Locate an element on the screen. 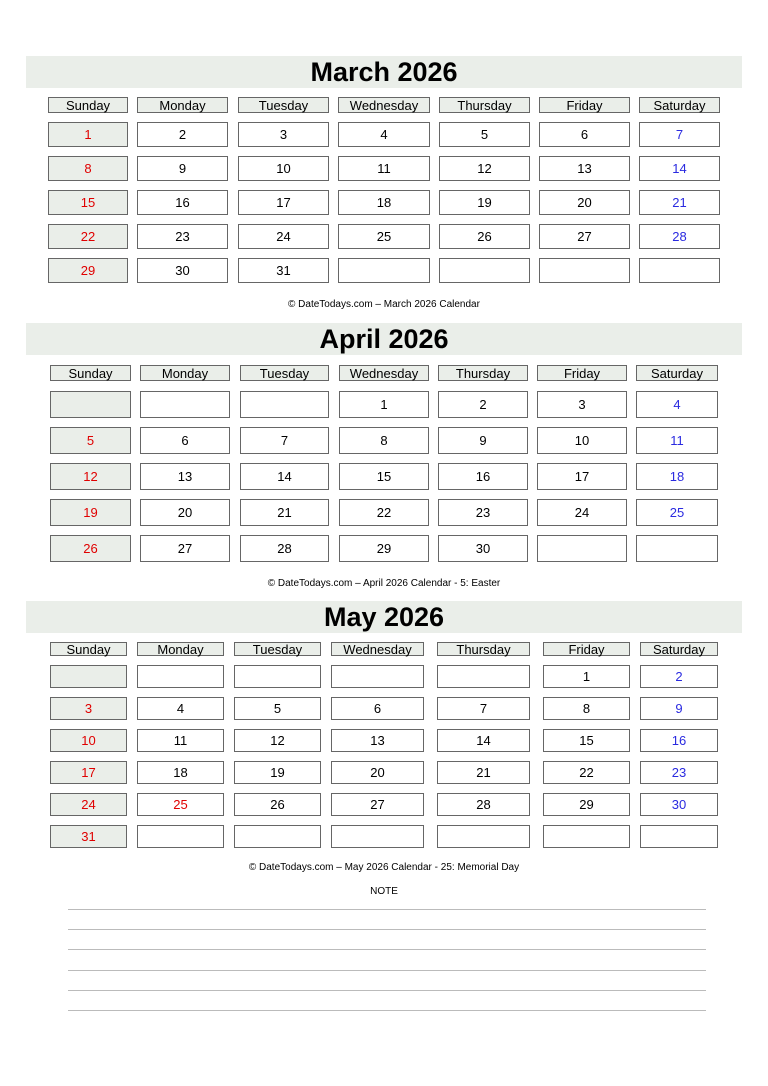 This screenshot has height=1086, width=768. month-title: March 2026 is located at coordinates (384, 72).